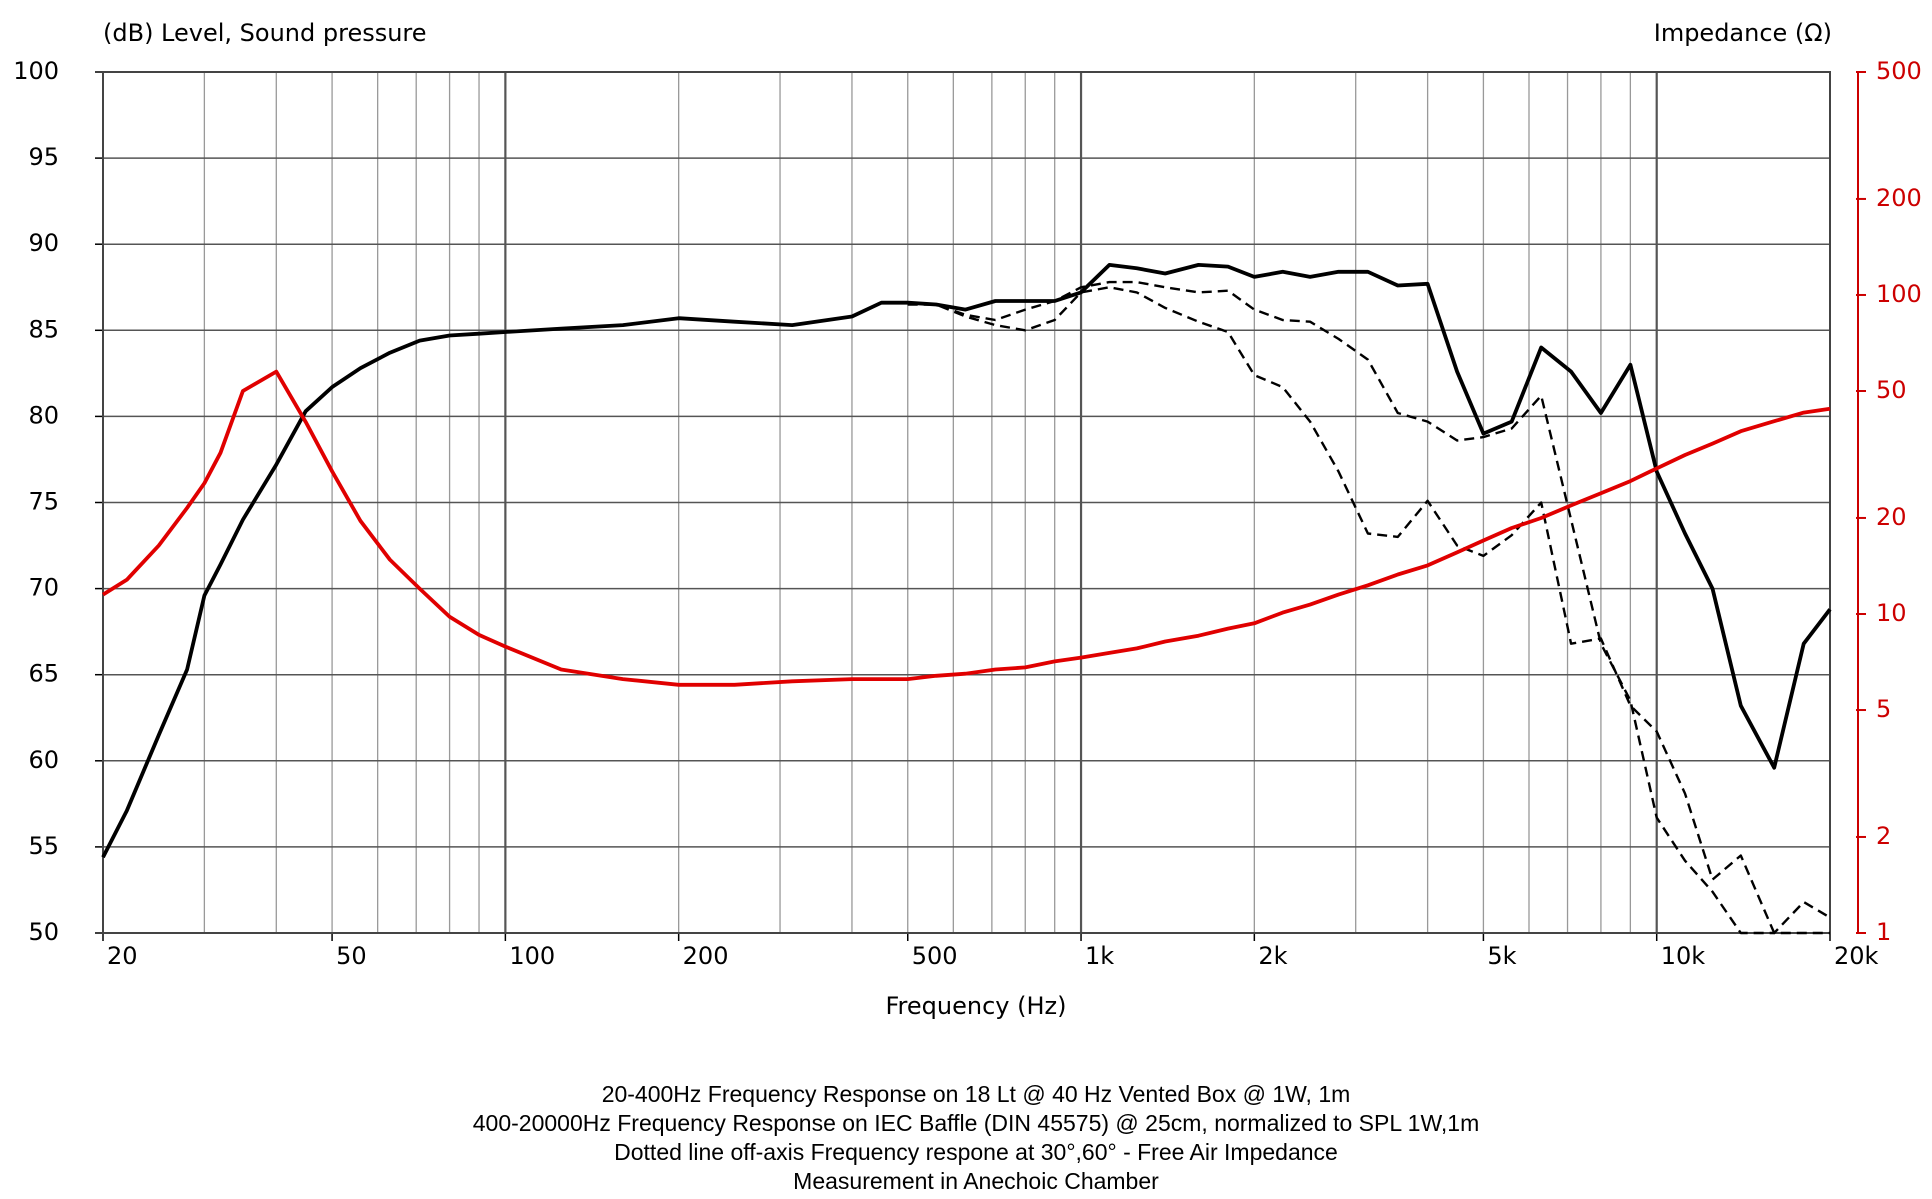 The height and width of the screenshot is (1199, 1932). What do you see at coordinates (1899, 71) in the screenshot?
I see `y2-tick-label: 500` at bounding box center [1899, 71].